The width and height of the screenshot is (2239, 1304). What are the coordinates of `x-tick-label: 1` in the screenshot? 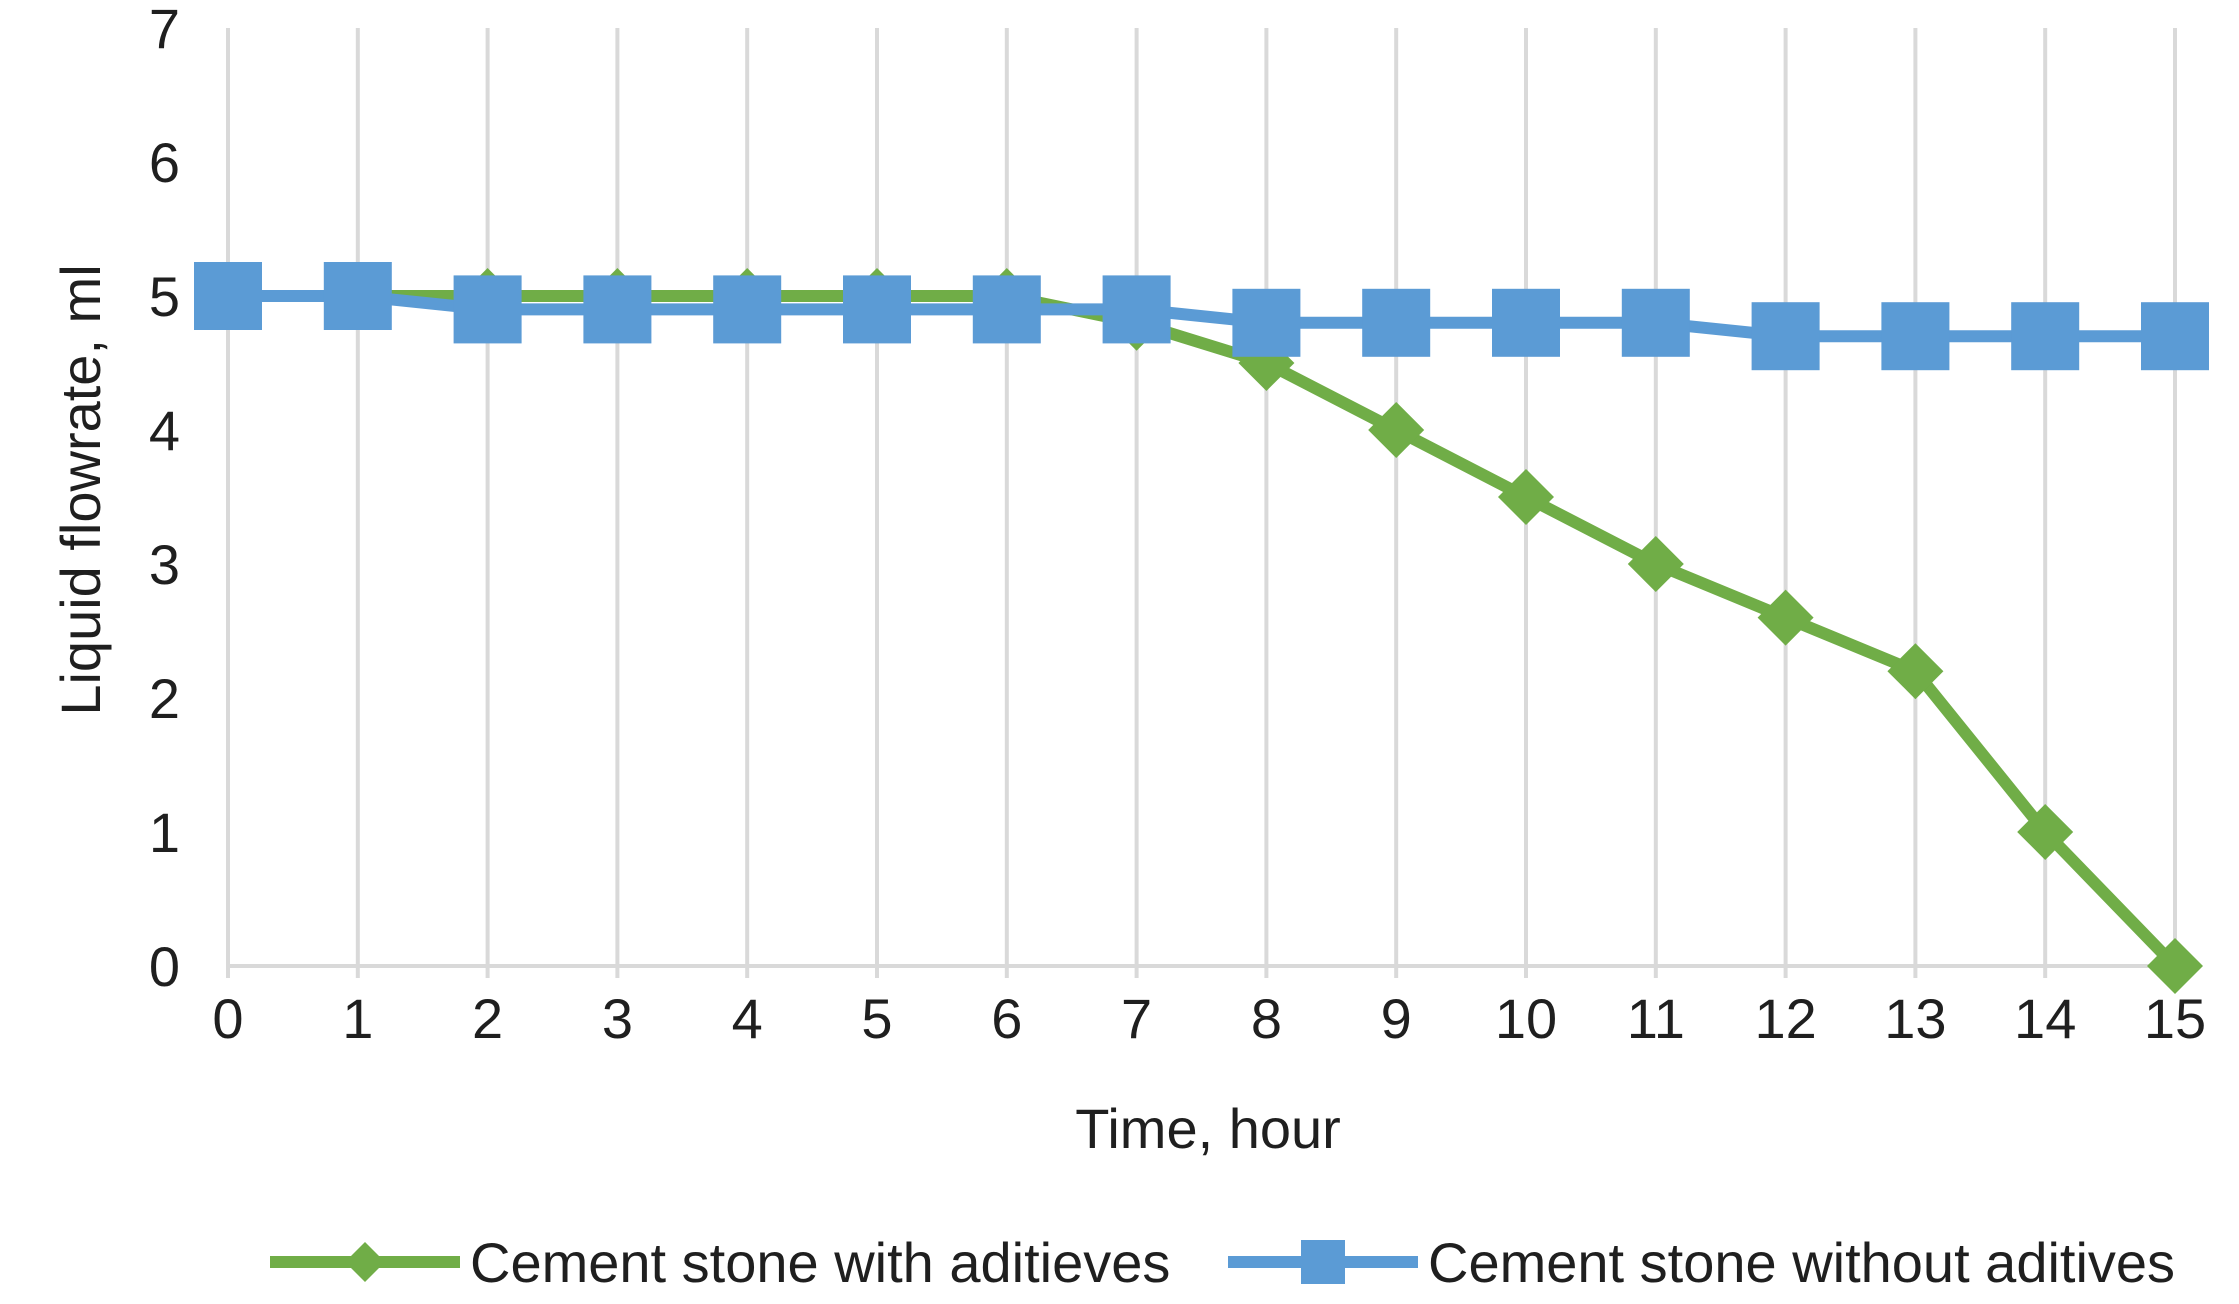 It's located at (357, 1018).